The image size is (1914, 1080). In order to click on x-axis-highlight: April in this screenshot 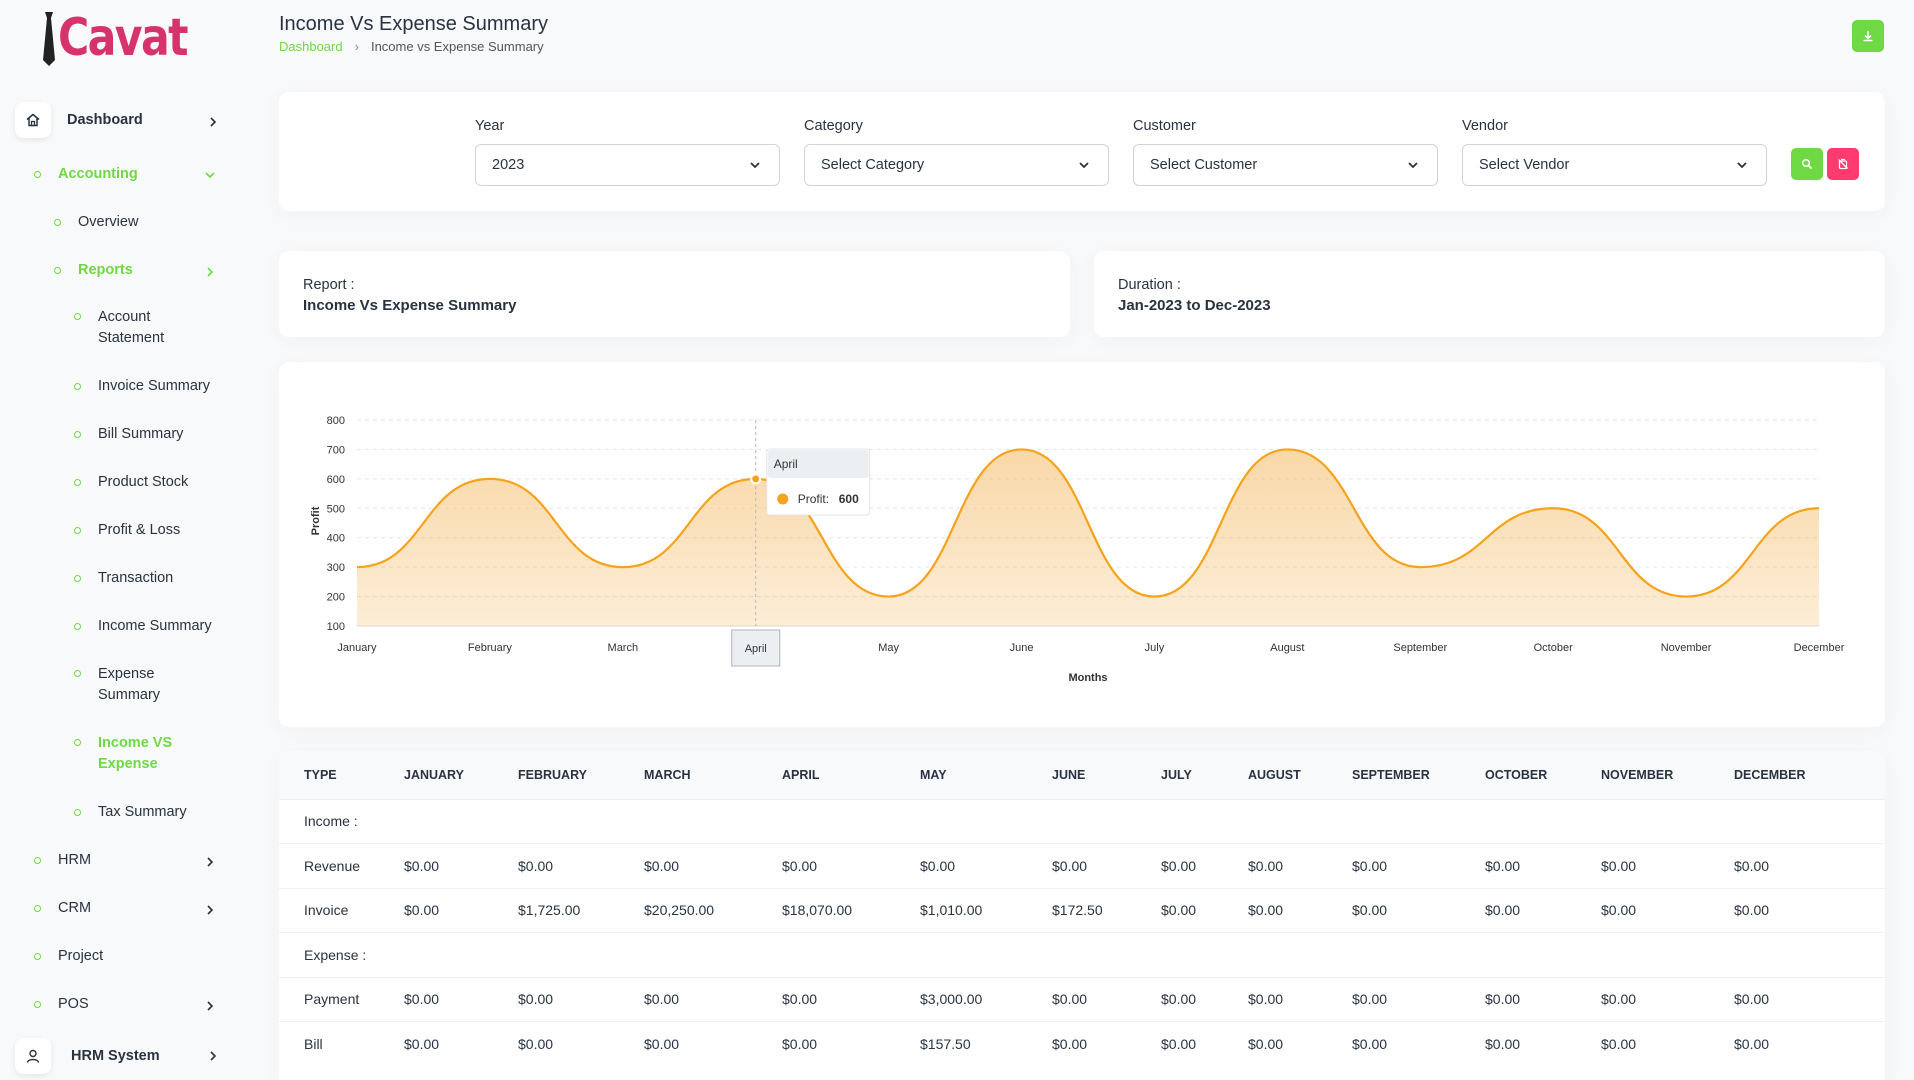, I will do `click(756, 648)`.